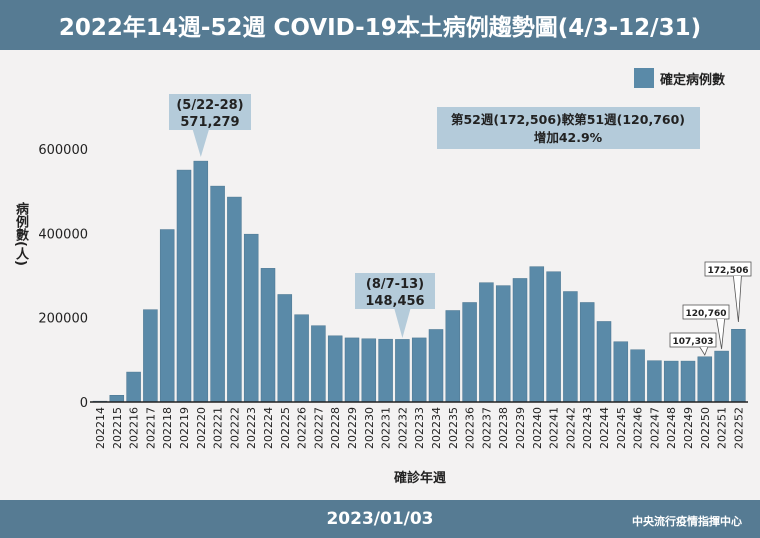 The image size is (760, 538). What do you see at coordinates (63, 234) in the screenshot?
I see `y-tick-label: 400000` at bounding box center [63, 234].